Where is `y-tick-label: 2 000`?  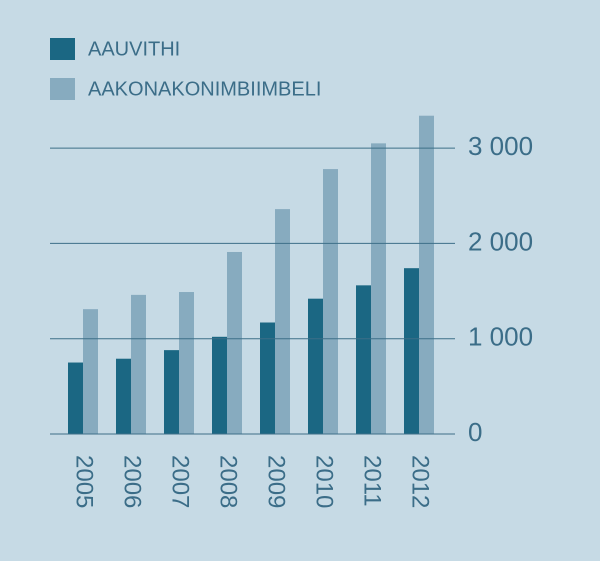 y-tick-label: 2 000 is located at coordinates (500, 241).